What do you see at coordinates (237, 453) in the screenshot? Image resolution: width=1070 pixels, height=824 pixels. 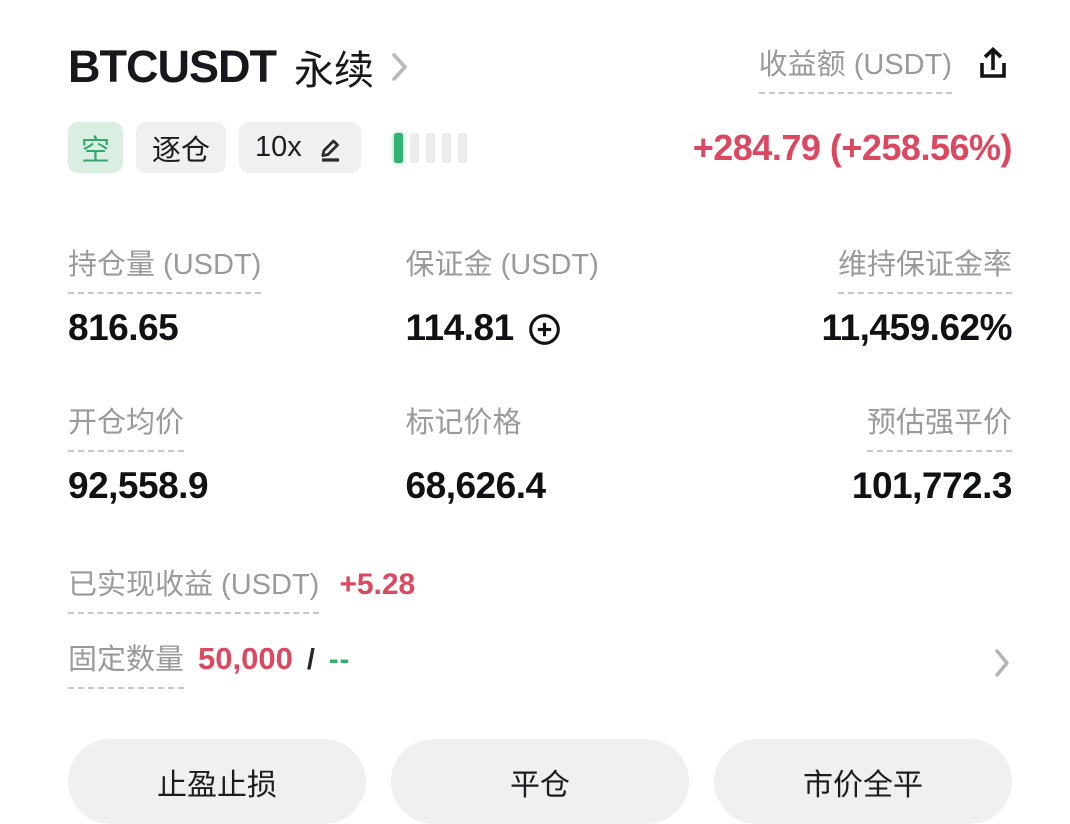 I see `stat-entry-price: 开仓均价 92,558.9` at bounding box center [237, 453].